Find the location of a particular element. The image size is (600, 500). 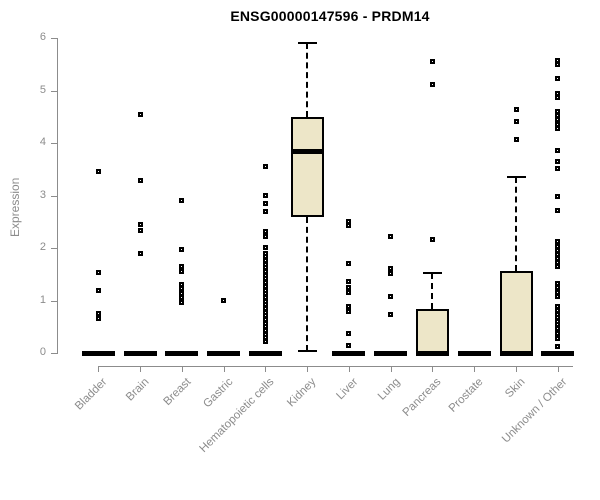

box-pancreas is located at coordinates (432, 331).